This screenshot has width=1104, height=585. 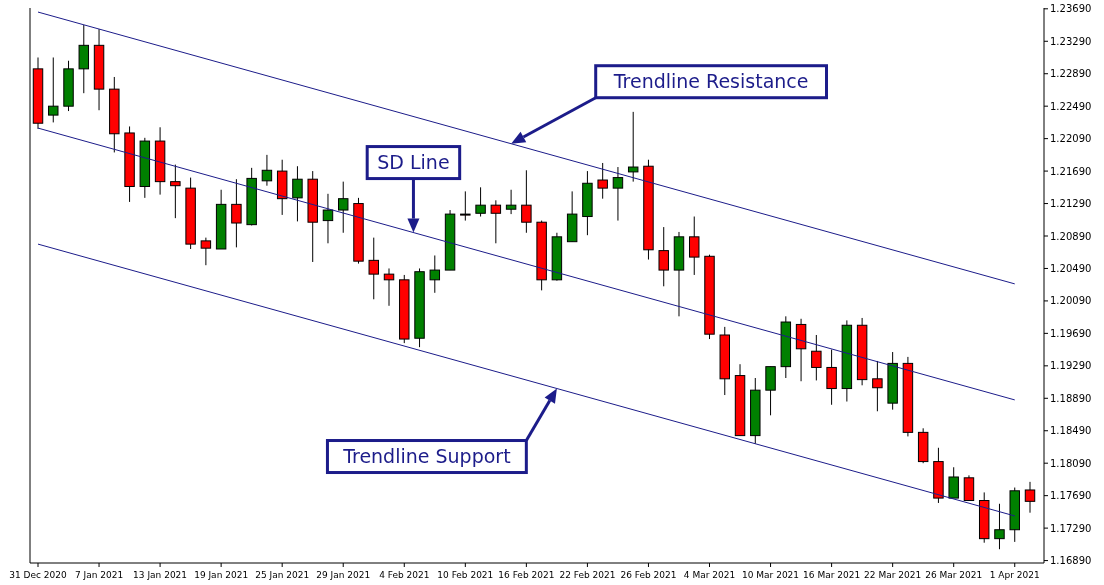 I want to click on x-tick-label: 4 Feb 2021, so click(x=404, y=575).